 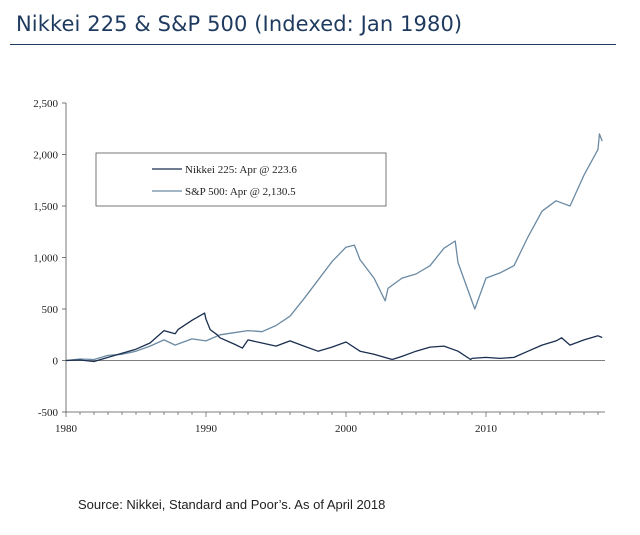 What do you see at coordinates (45, 156) in the screenshot?
I see `y-tick-label: 2,000` at bounding box center [45, 156].